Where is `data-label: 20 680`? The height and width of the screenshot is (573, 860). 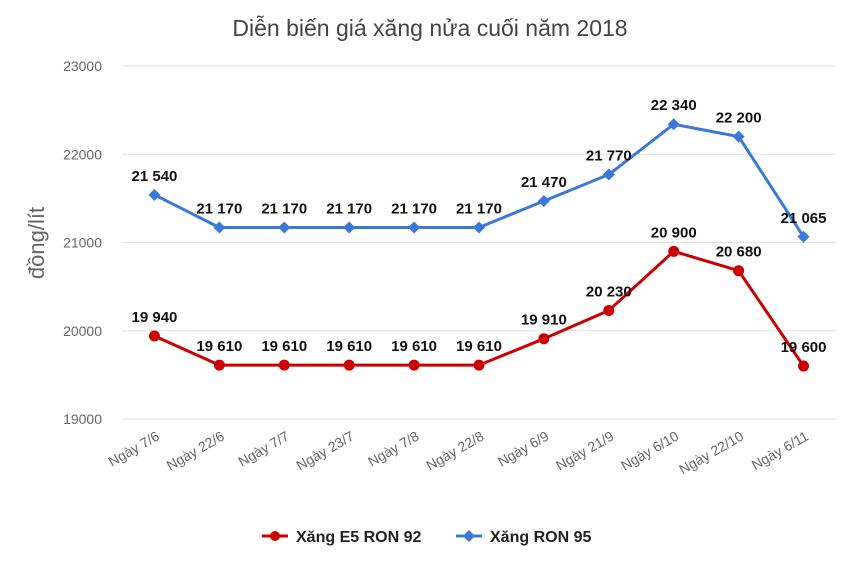 data-label: 20 680 is located at coordinates (739, 252).